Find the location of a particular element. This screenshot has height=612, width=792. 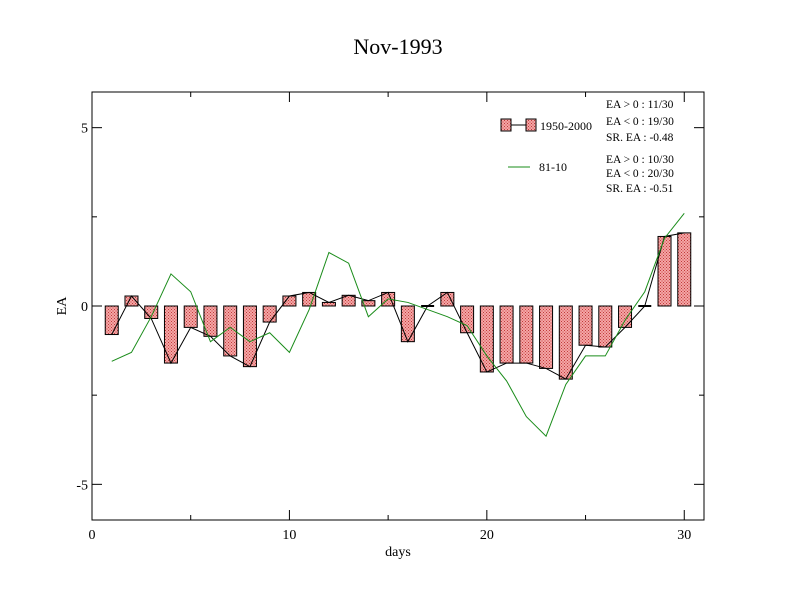

x-tick-label: 0 is located at coordinates (92, 535).